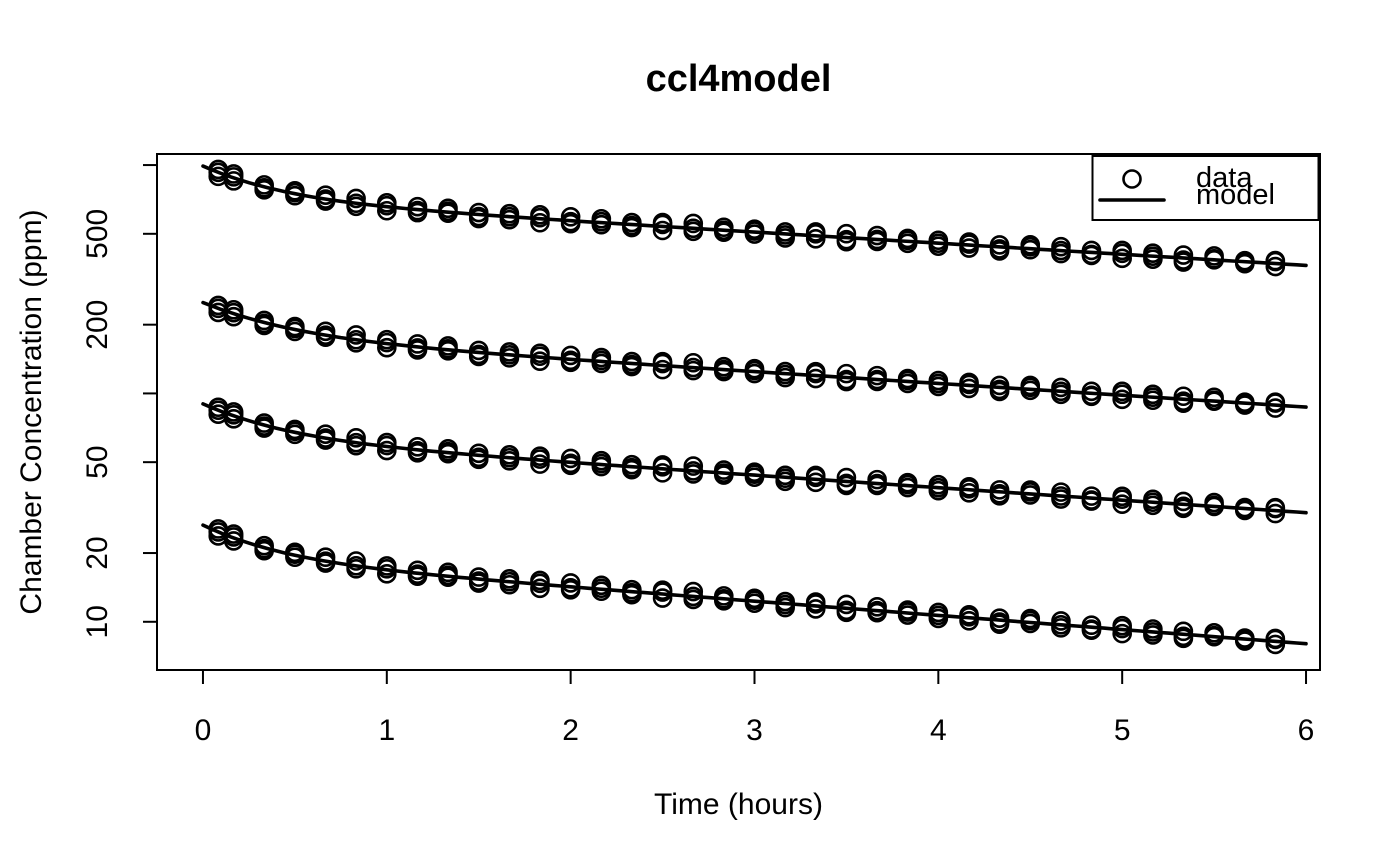  I want to click on legend-circle-marker, so click(1132, 179).